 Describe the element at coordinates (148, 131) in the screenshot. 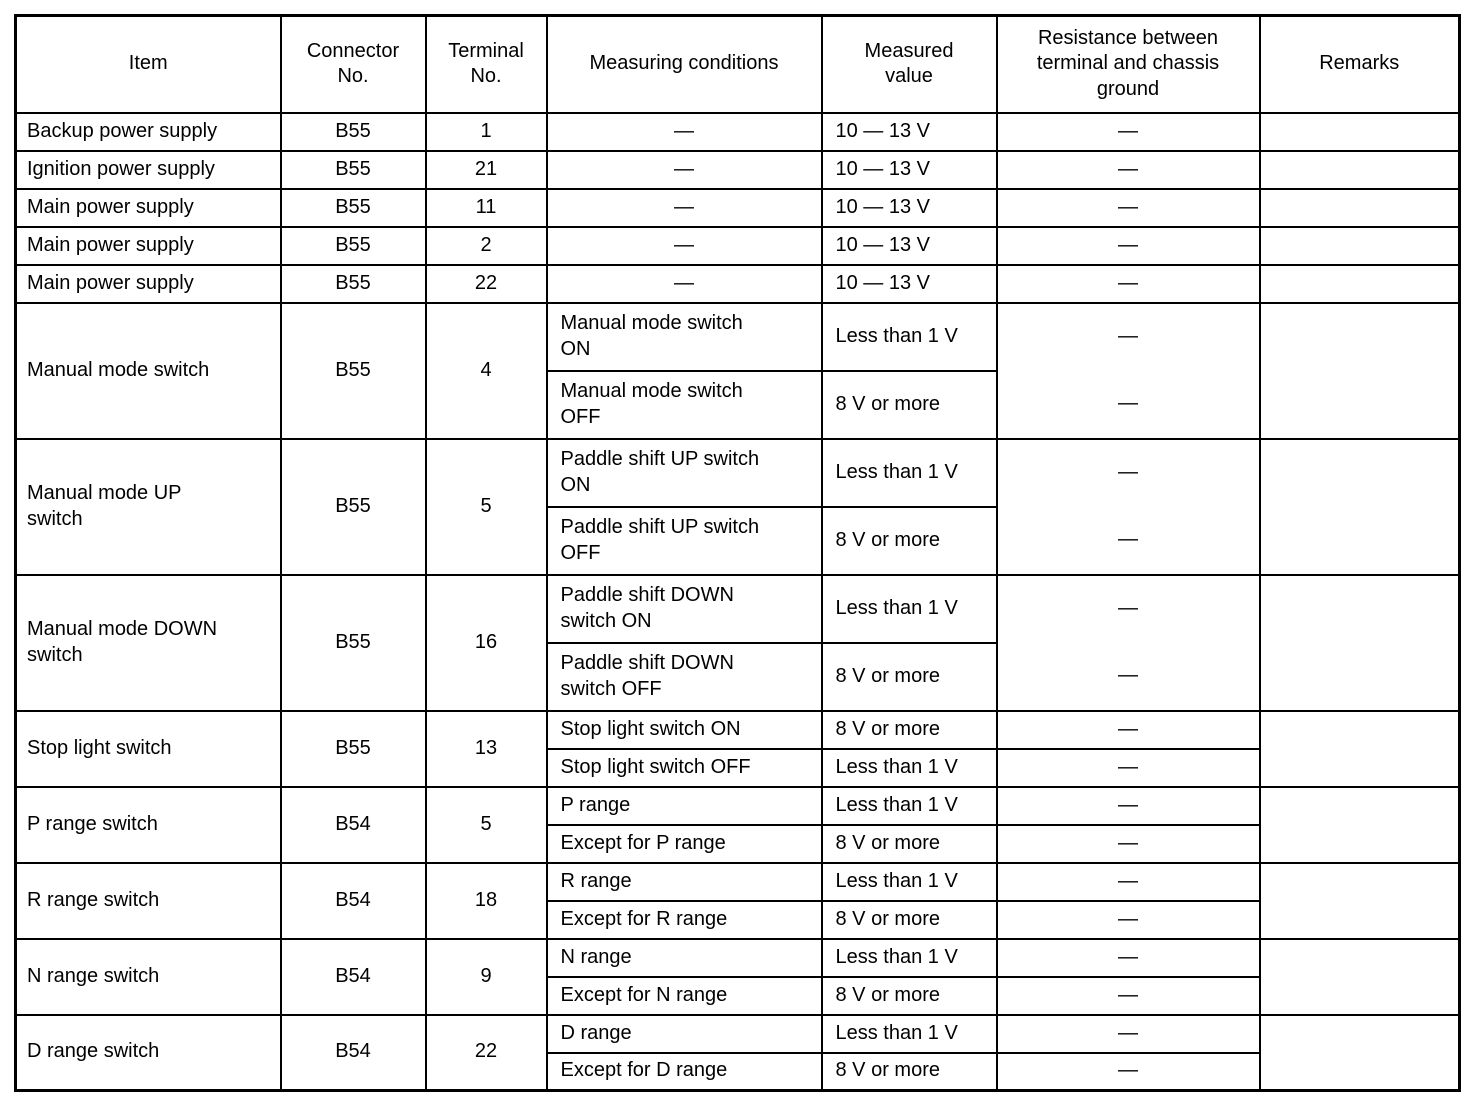

I see `item-cell: Backup power supply` at that location.